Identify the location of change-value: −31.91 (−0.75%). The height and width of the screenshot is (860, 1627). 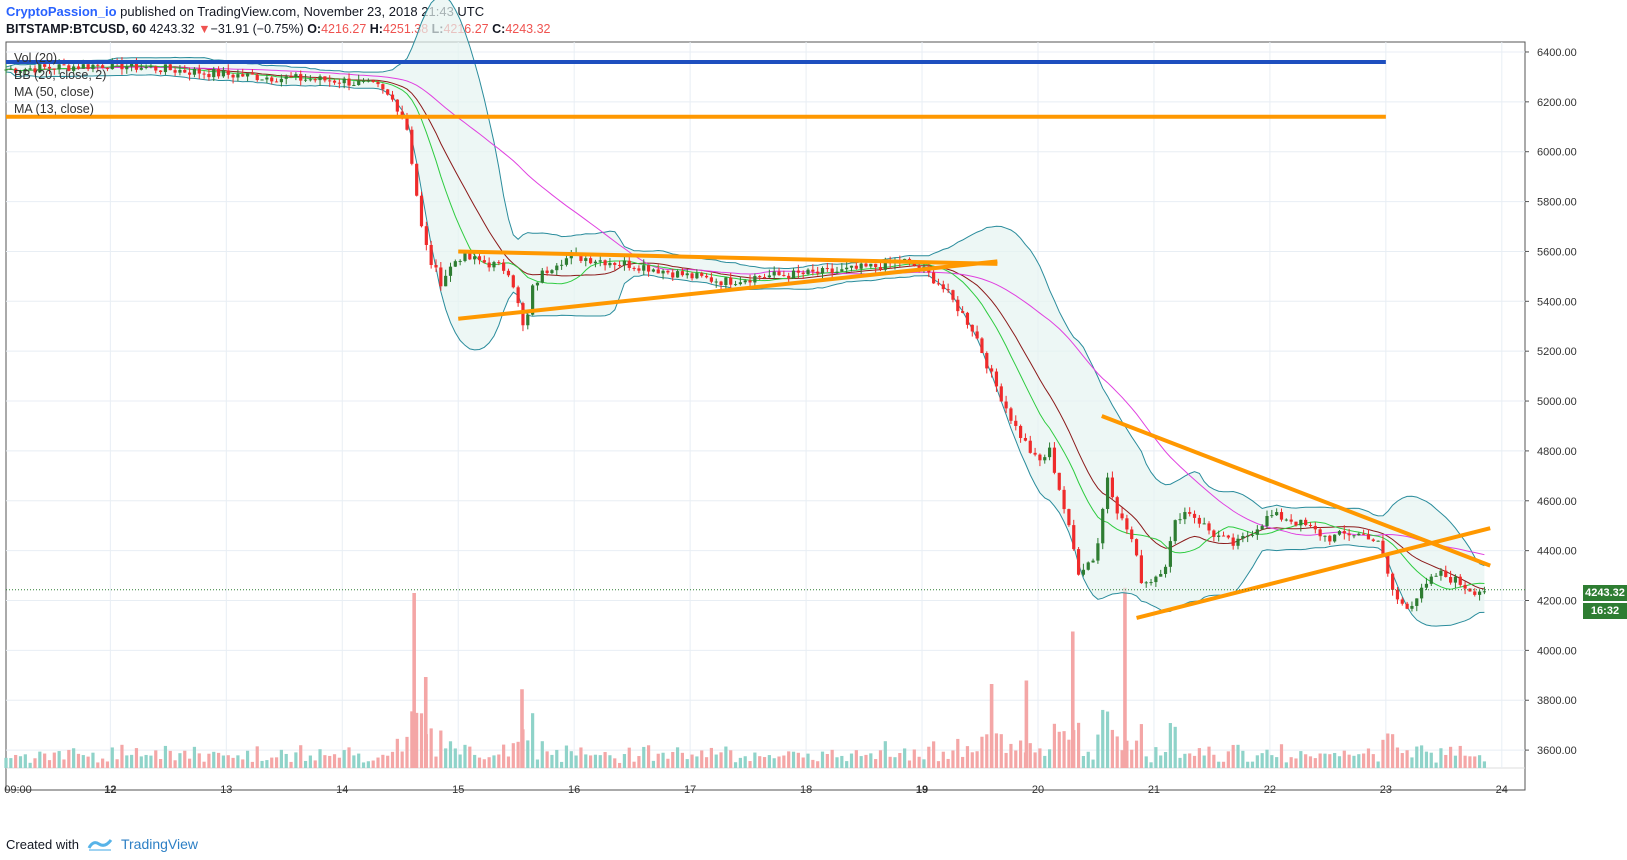
(257, 29).